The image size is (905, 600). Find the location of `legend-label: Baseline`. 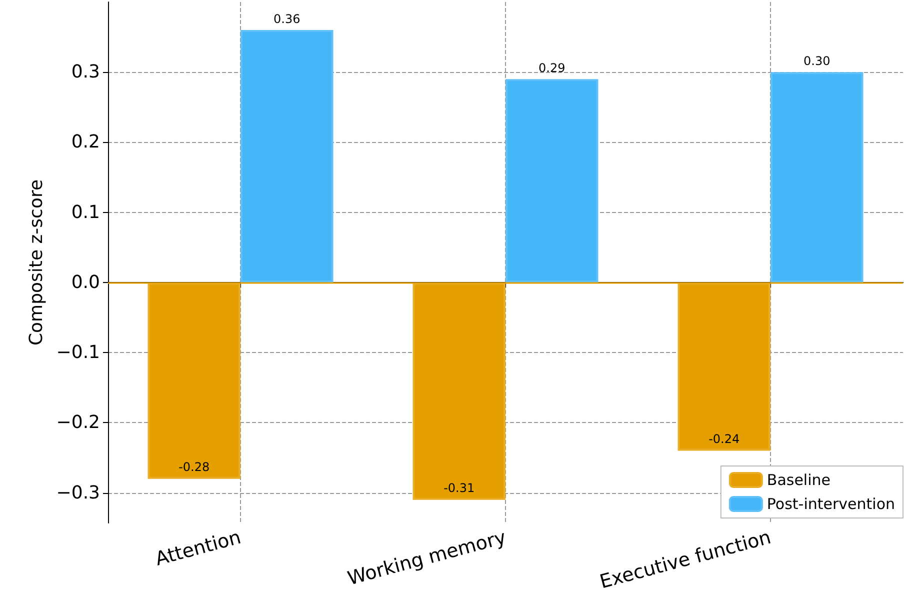

legend-label: Baseline is located at coordinates (798, 480).